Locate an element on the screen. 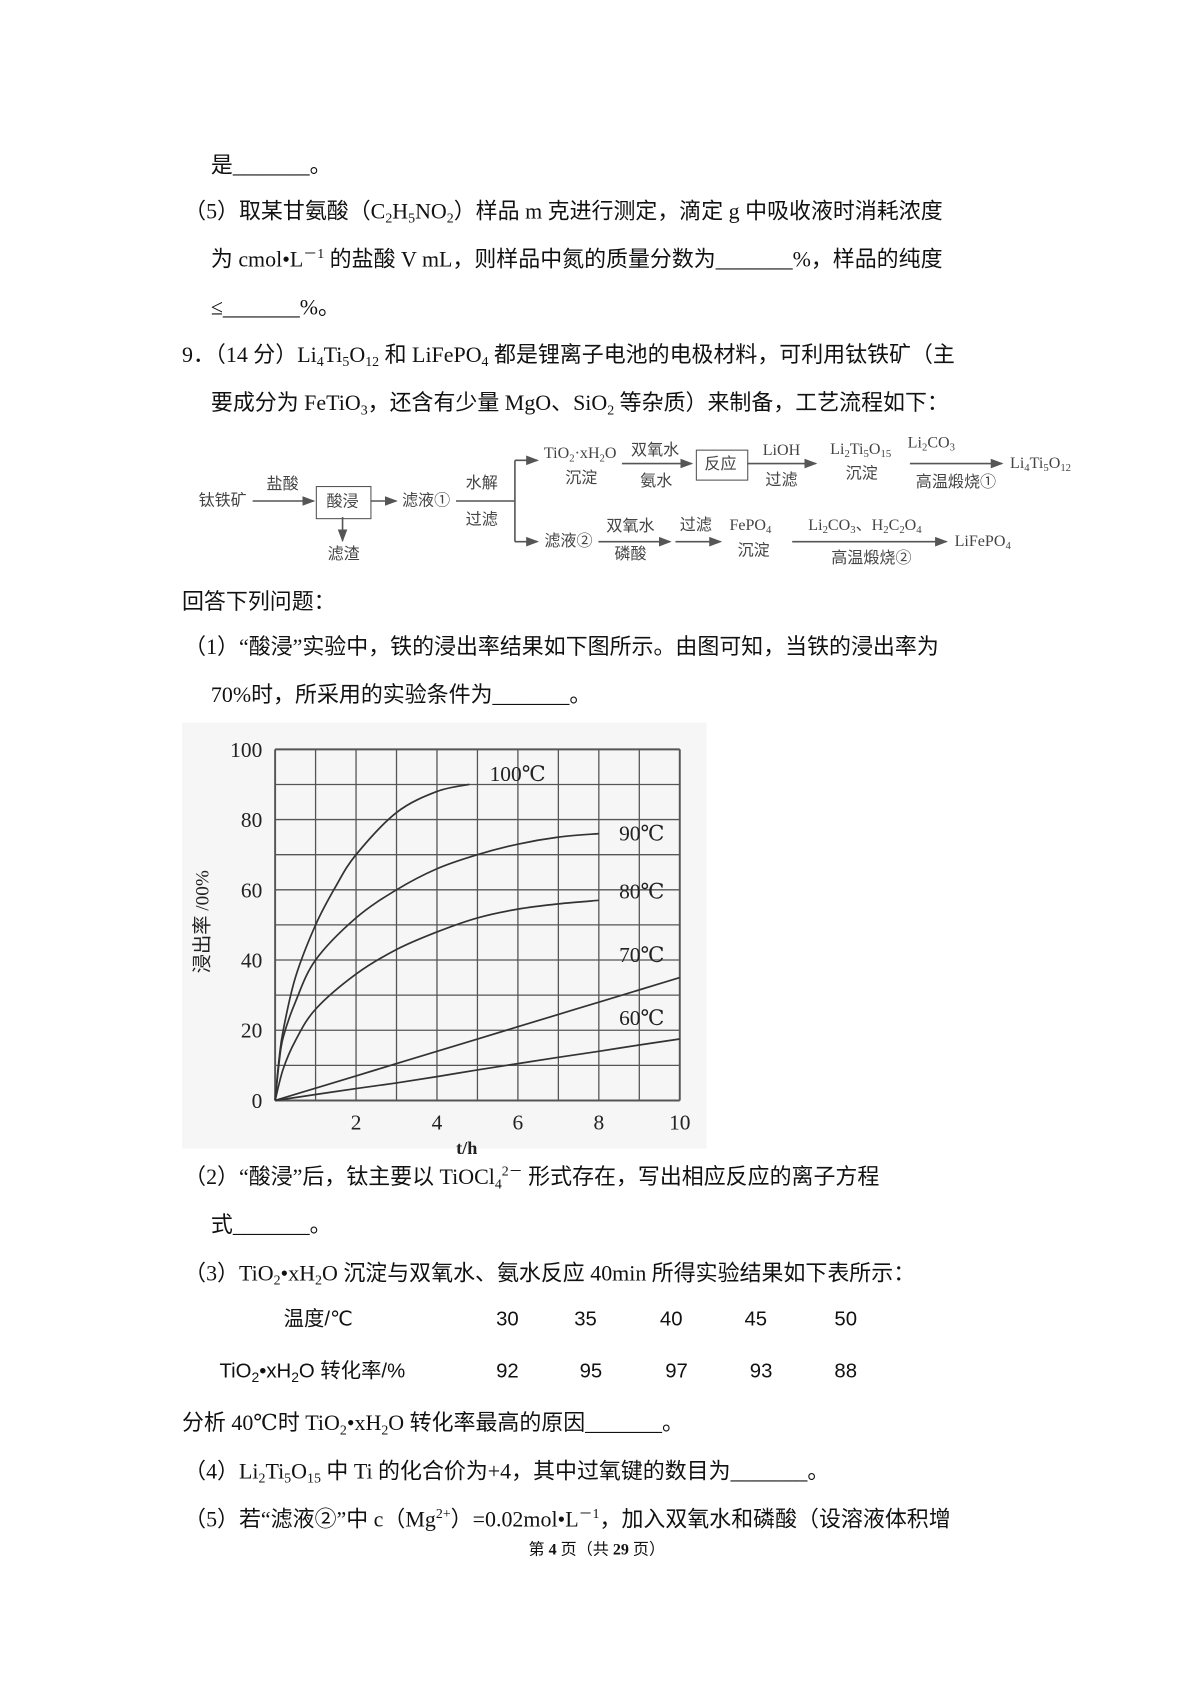  page-footer: 第 4 页（共 29 页） is located at coordinates (597, 1548).